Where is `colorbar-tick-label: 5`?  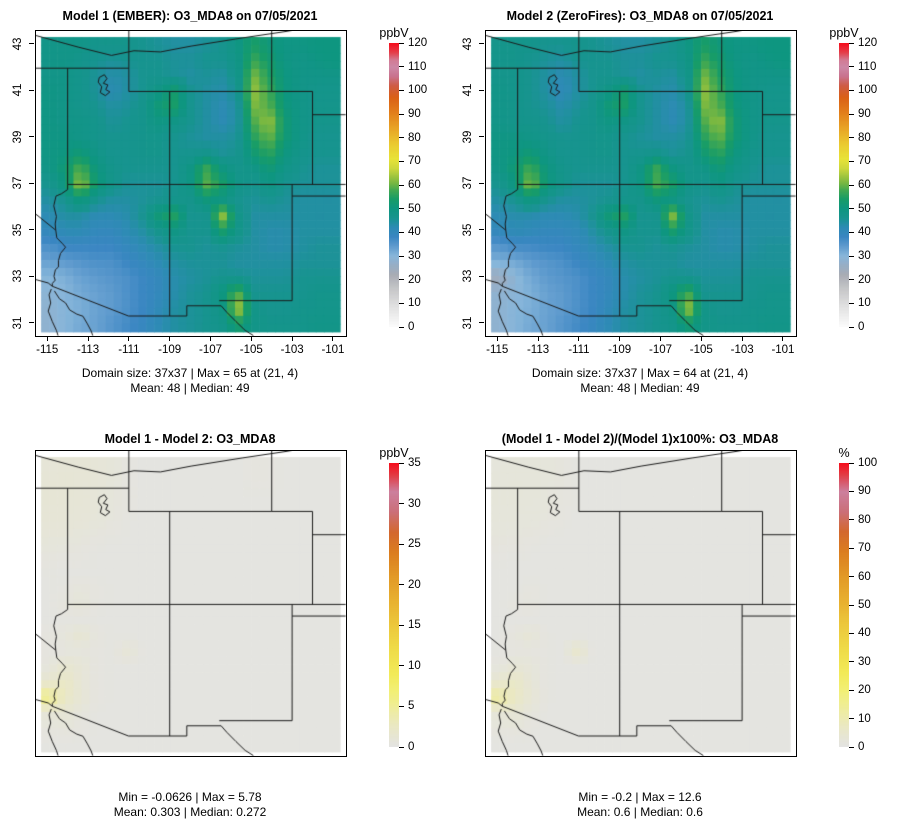 colorbar-tick-label: 5 is located at coordinates (411, 706).